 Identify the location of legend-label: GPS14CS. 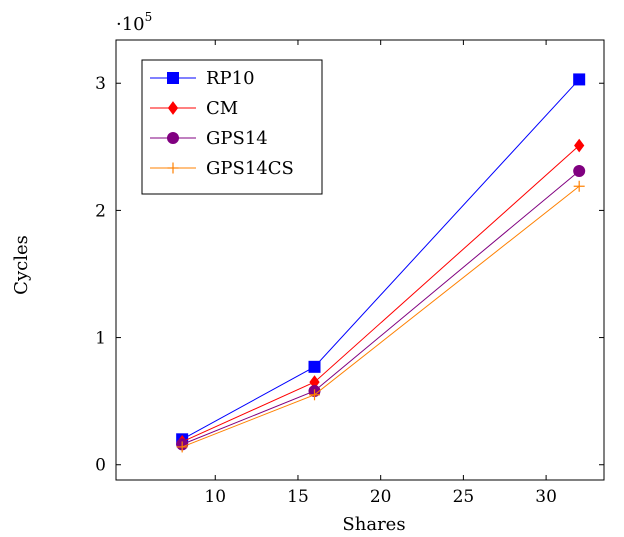
(250, 168).